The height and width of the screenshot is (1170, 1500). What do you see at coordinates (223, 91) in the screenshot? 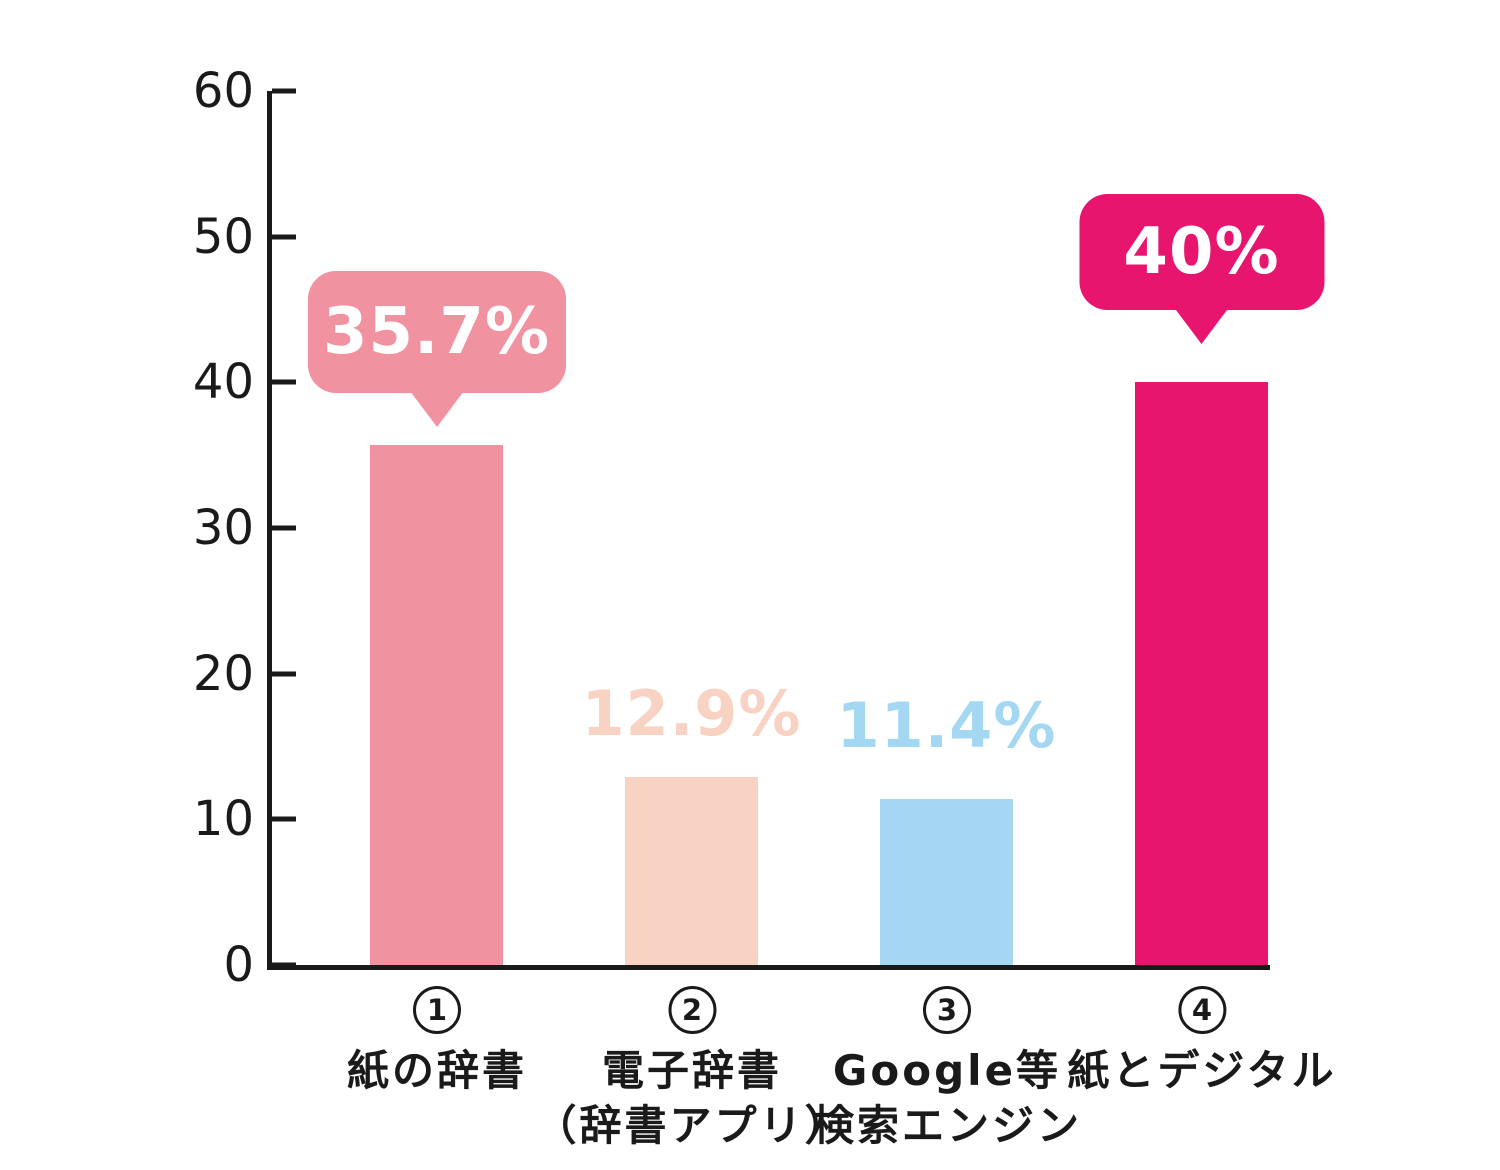
I see `y-tick-label: 60` at bounding box center [223, 91].